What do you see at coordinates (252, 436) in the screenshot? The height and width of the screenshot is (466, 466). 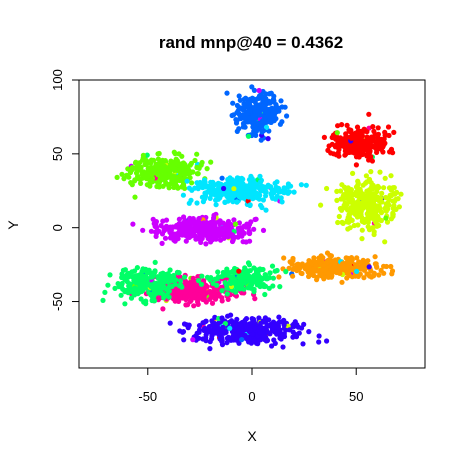 I see `x-axis-label: X` at bounding box center [252, 436].